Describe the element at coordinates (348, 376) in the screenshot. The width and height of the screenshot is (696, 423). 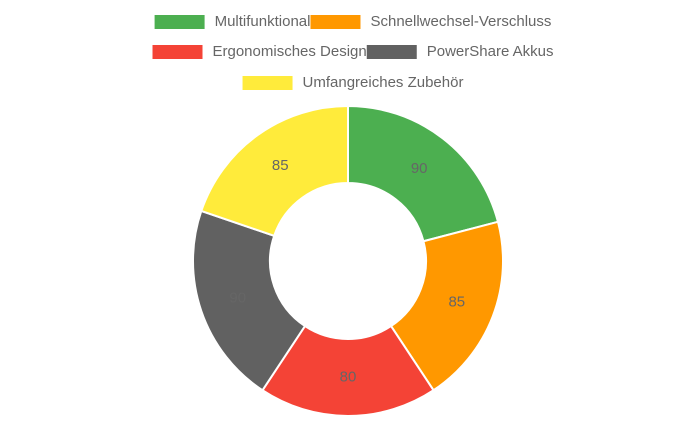
I see `data-label: 80` at that location.